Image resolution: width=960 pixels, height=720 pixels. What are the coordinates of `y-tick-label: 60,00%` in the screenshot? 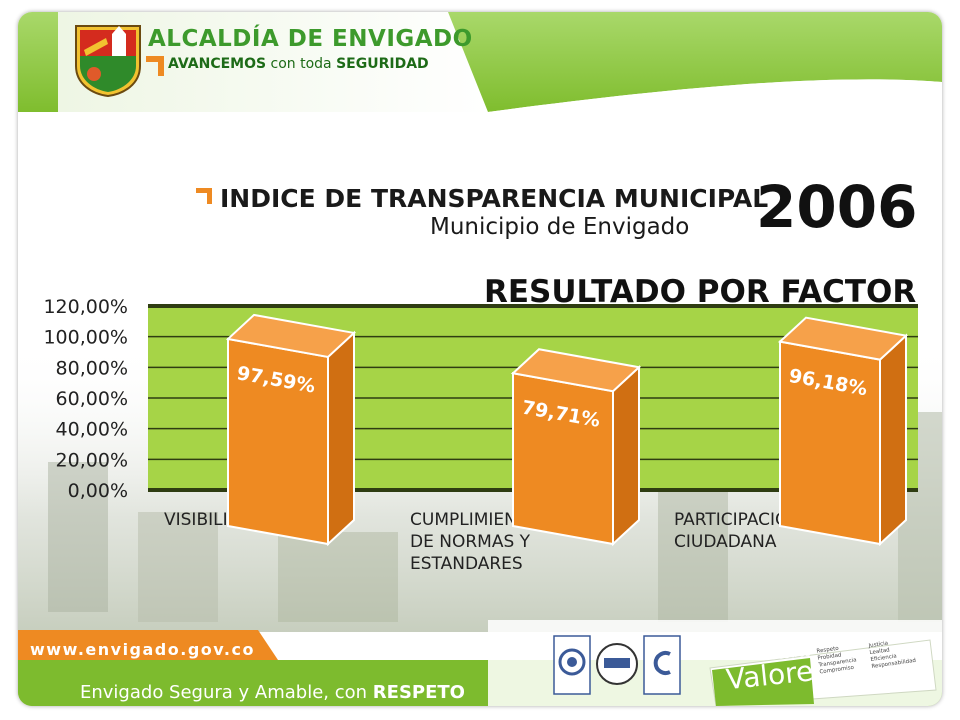 It's located at (92, 399).